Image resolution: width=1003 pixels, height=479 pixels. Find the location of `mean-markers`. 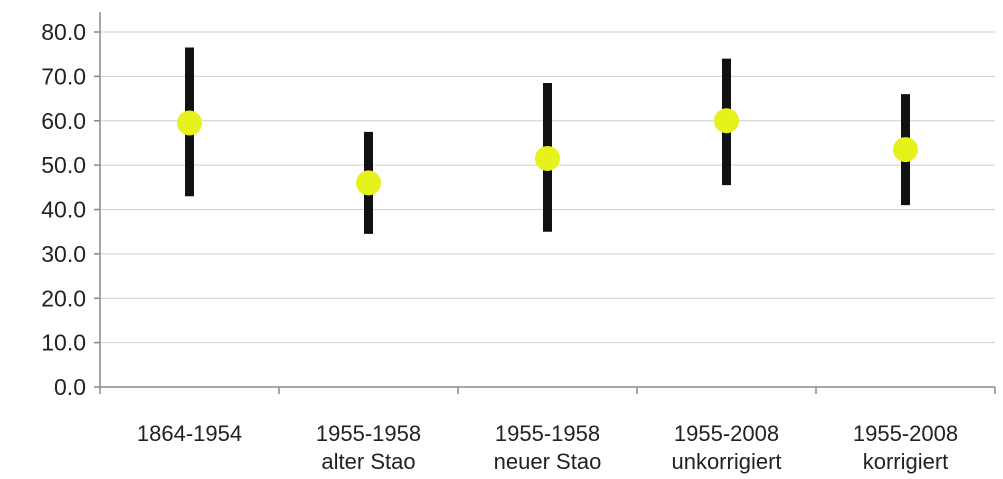

mean-markers is located at coordinates (547, 152).